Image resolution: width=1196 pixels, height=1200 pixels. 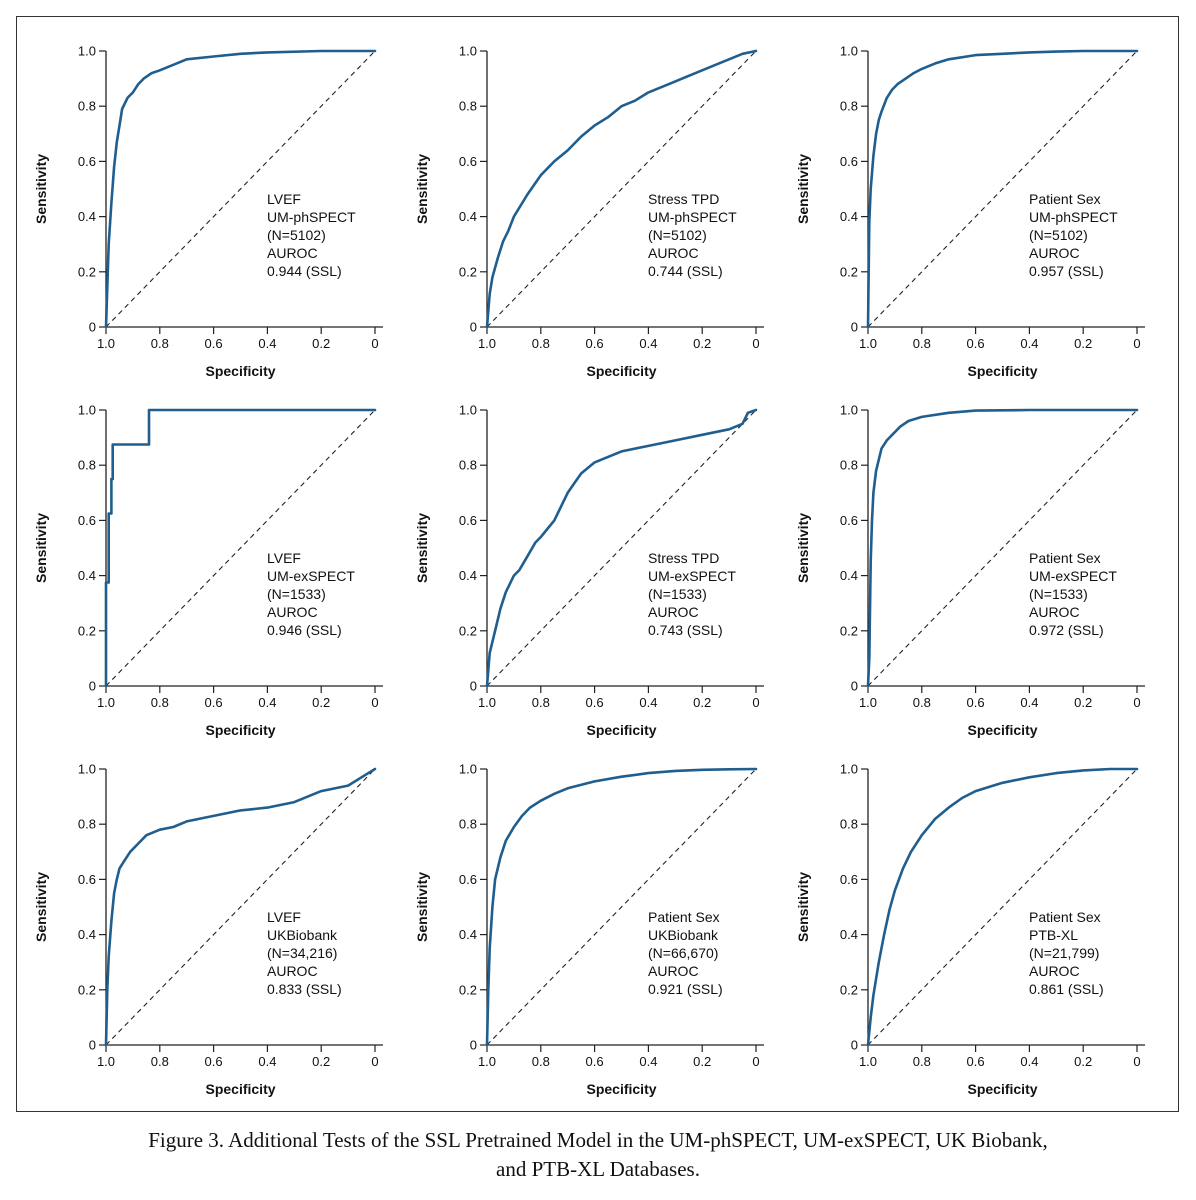 I want to click on roc-annotation-line: UKBiobank, so click(x=683, y=935).